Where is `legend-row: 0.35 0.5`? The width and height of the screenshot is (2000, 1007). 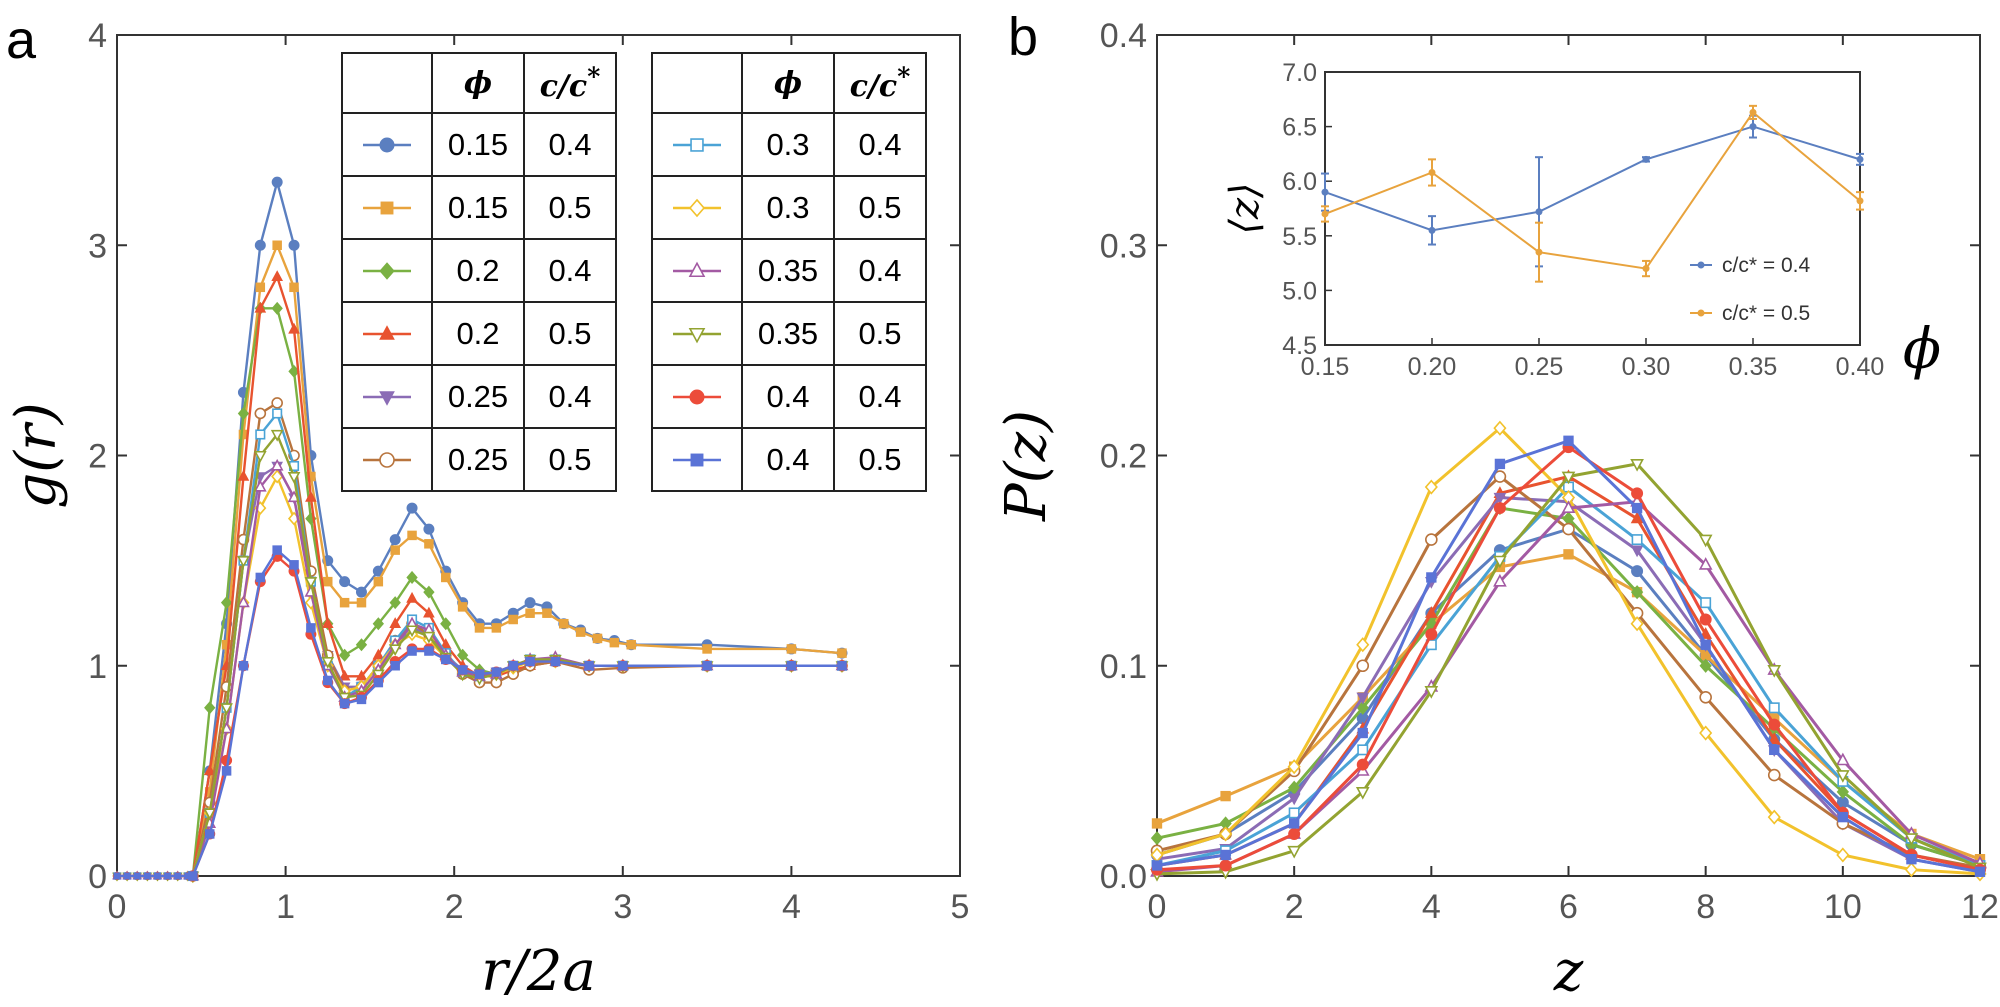 legend-row: 0.35 0.5 is located at coordinates (789, 333).